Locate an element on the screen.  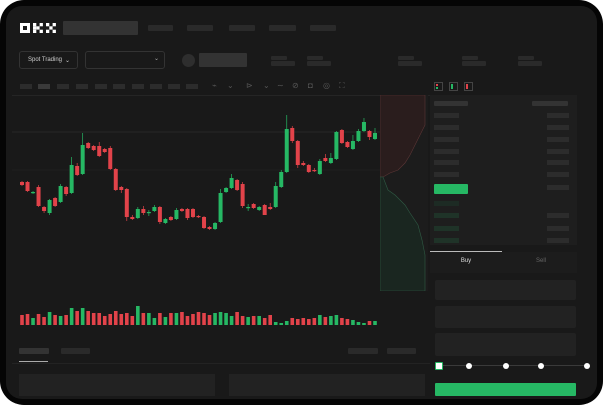
camera-icon: ◘ is located at coordinates (310, 85).